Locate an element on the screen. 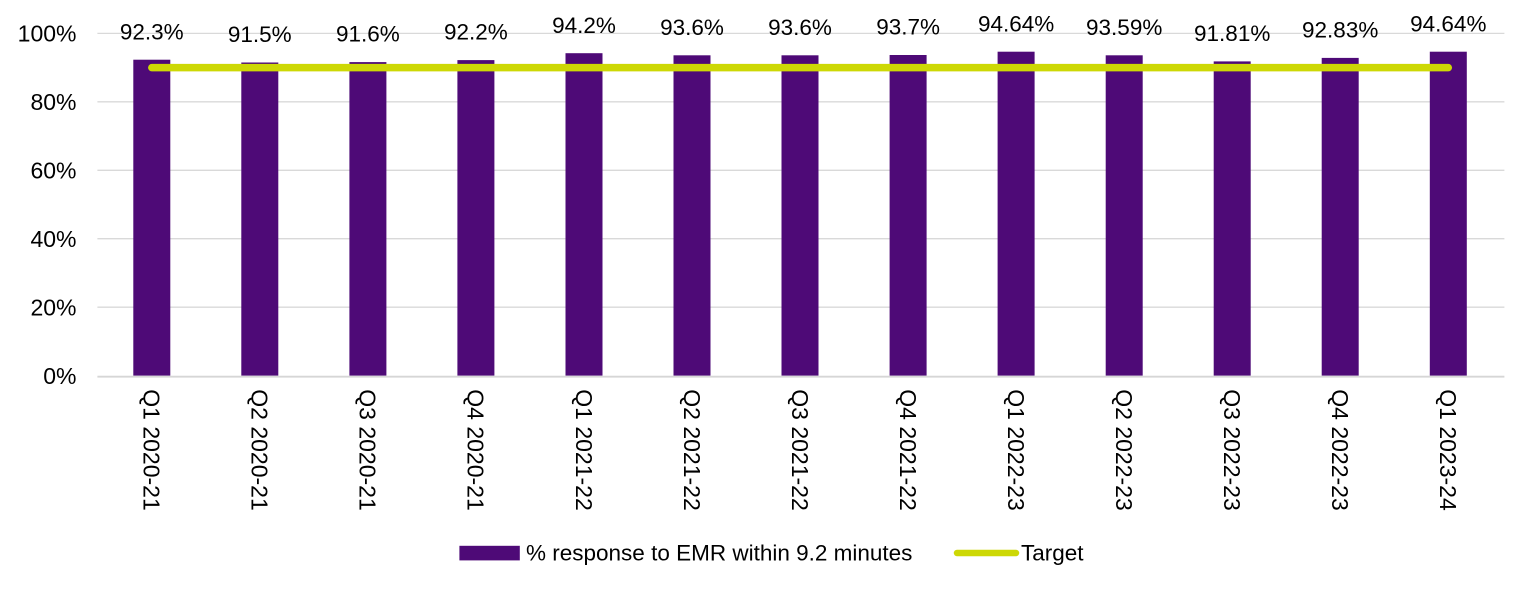  svg-text: 0% is located at coordinates (59, 376).